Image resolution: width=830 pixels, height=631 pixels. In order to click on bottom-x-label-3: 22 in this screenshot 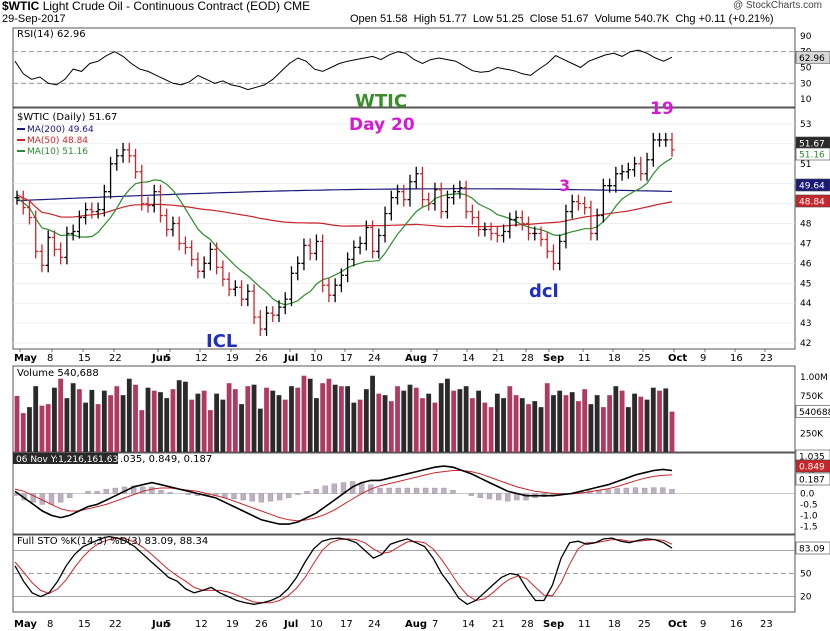, I will do `click(115, 624)`.